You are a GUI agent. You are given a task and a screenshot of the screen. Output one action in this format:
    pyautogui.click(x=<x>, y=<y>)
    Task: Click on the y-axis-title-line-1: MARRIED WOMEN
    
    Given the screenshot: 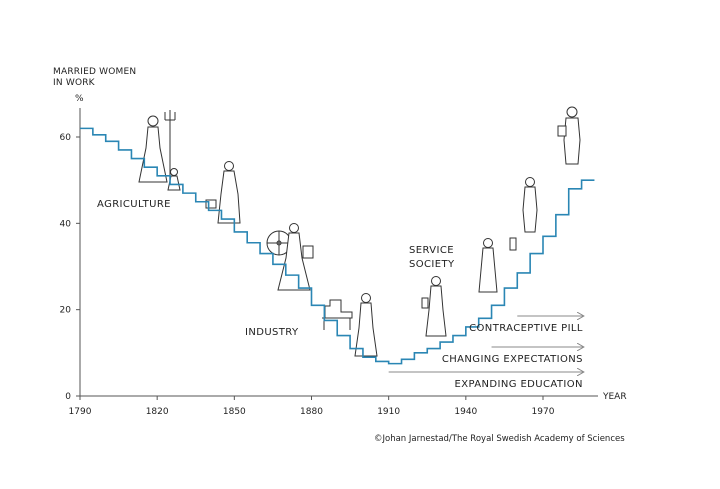 What is the action you would take?
    pyautogui.click(x=94, y=72)
    